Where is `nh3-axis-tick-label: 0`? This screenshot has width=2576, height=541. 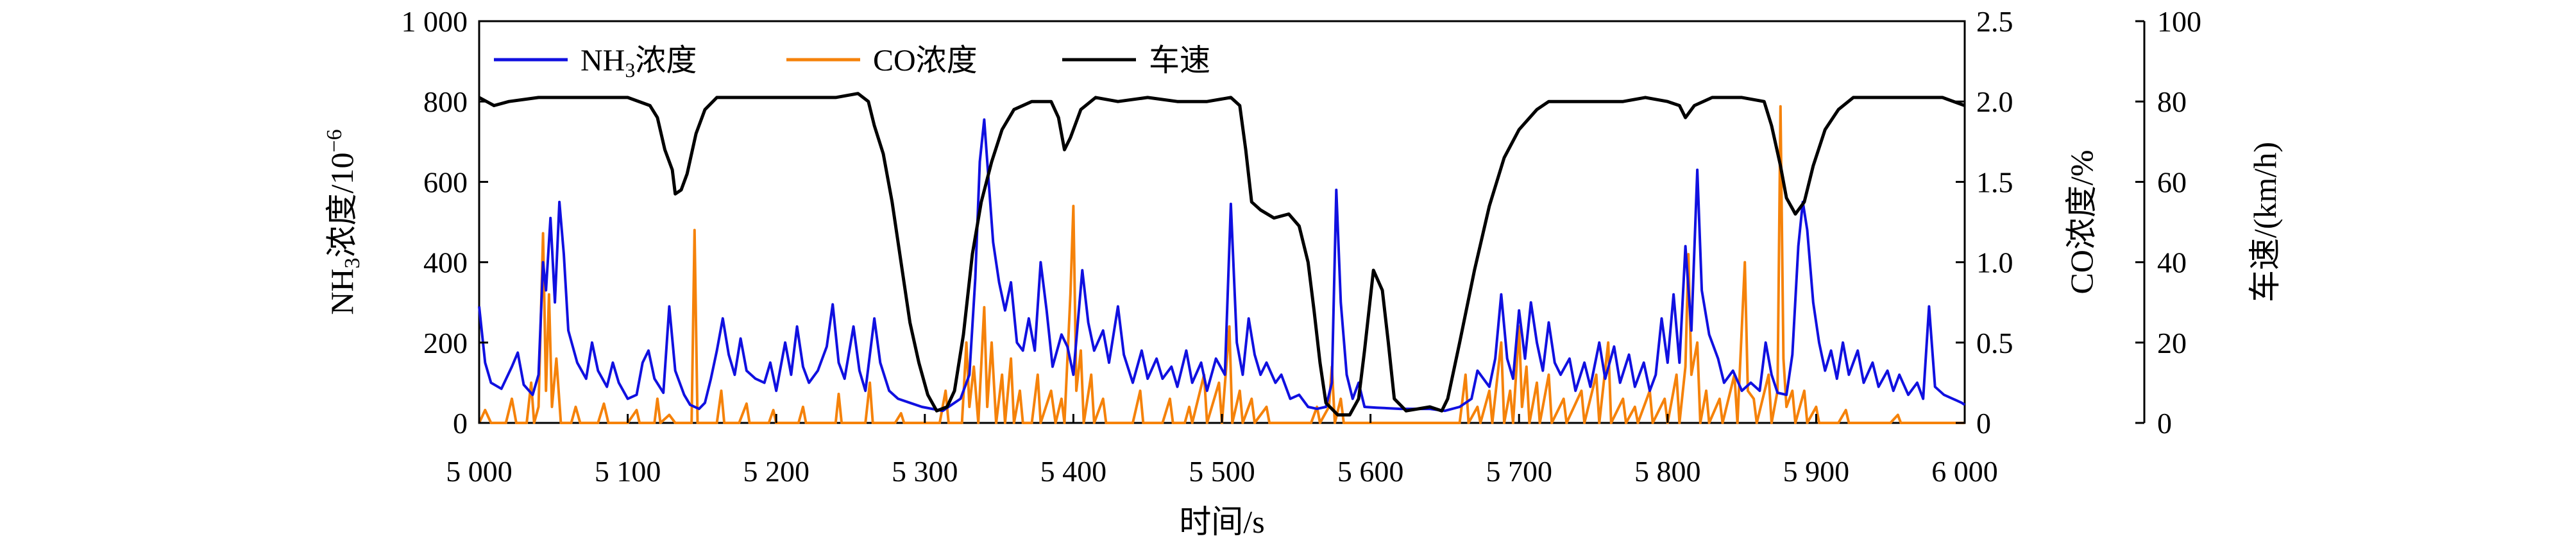
nh3-axis-tick-label: 0 is located at coordinates (460, 424).